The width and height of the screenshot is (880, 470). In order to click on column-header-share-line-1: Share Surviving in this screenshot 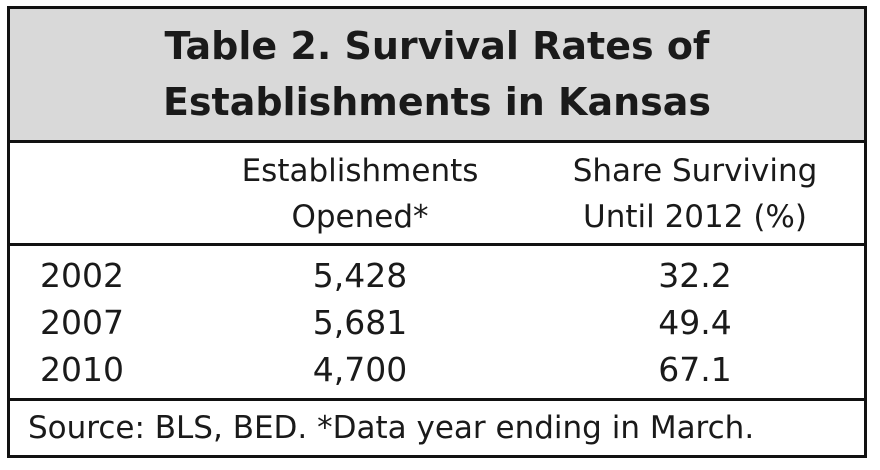, I will do `click(695, 171)`.